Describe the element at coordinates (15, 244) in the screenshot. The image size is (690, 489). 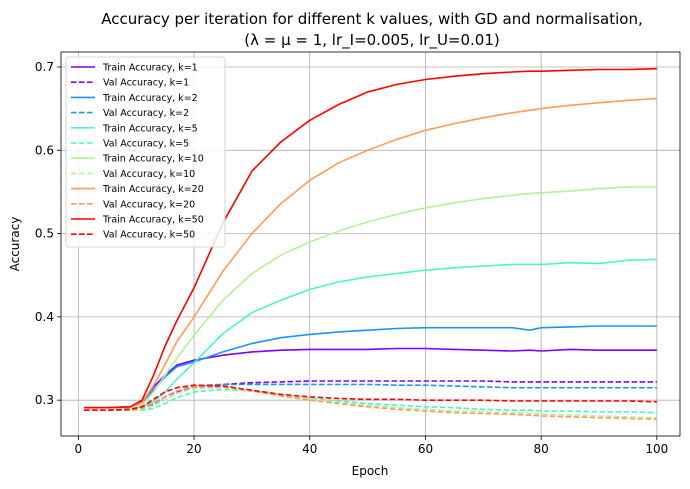
I see `y-axis-label: Accuracy` at that location.